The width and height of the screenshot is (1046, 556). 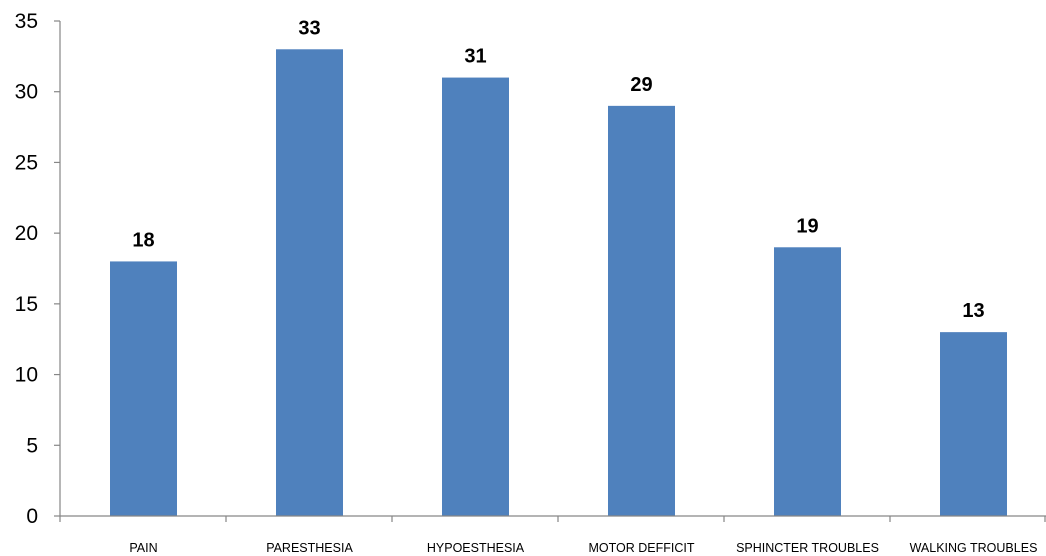 I want to click on bar-walking-troubles, so click(x=973, y=424).